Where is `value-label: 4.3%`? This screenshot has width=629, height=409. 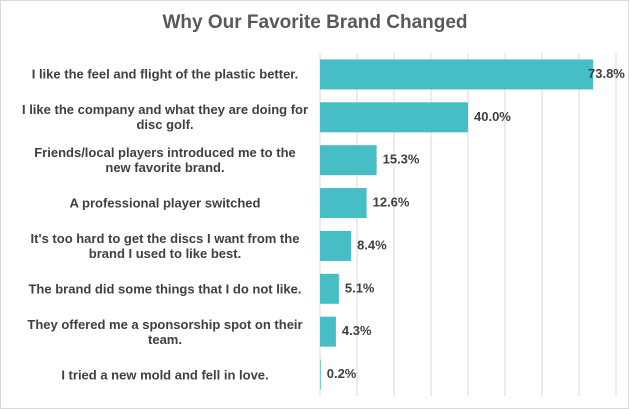 value-label: 4.3% is located at coordinates (357, 330).